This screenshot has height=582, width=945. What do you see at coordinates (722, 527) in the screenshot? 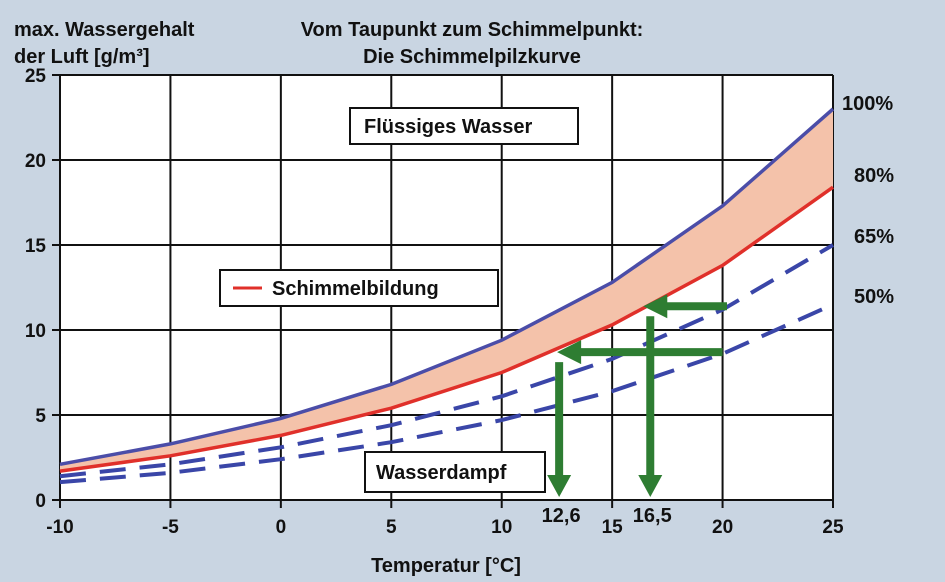
I see `x-tick-label: 20` at bounding box center [722, 527].